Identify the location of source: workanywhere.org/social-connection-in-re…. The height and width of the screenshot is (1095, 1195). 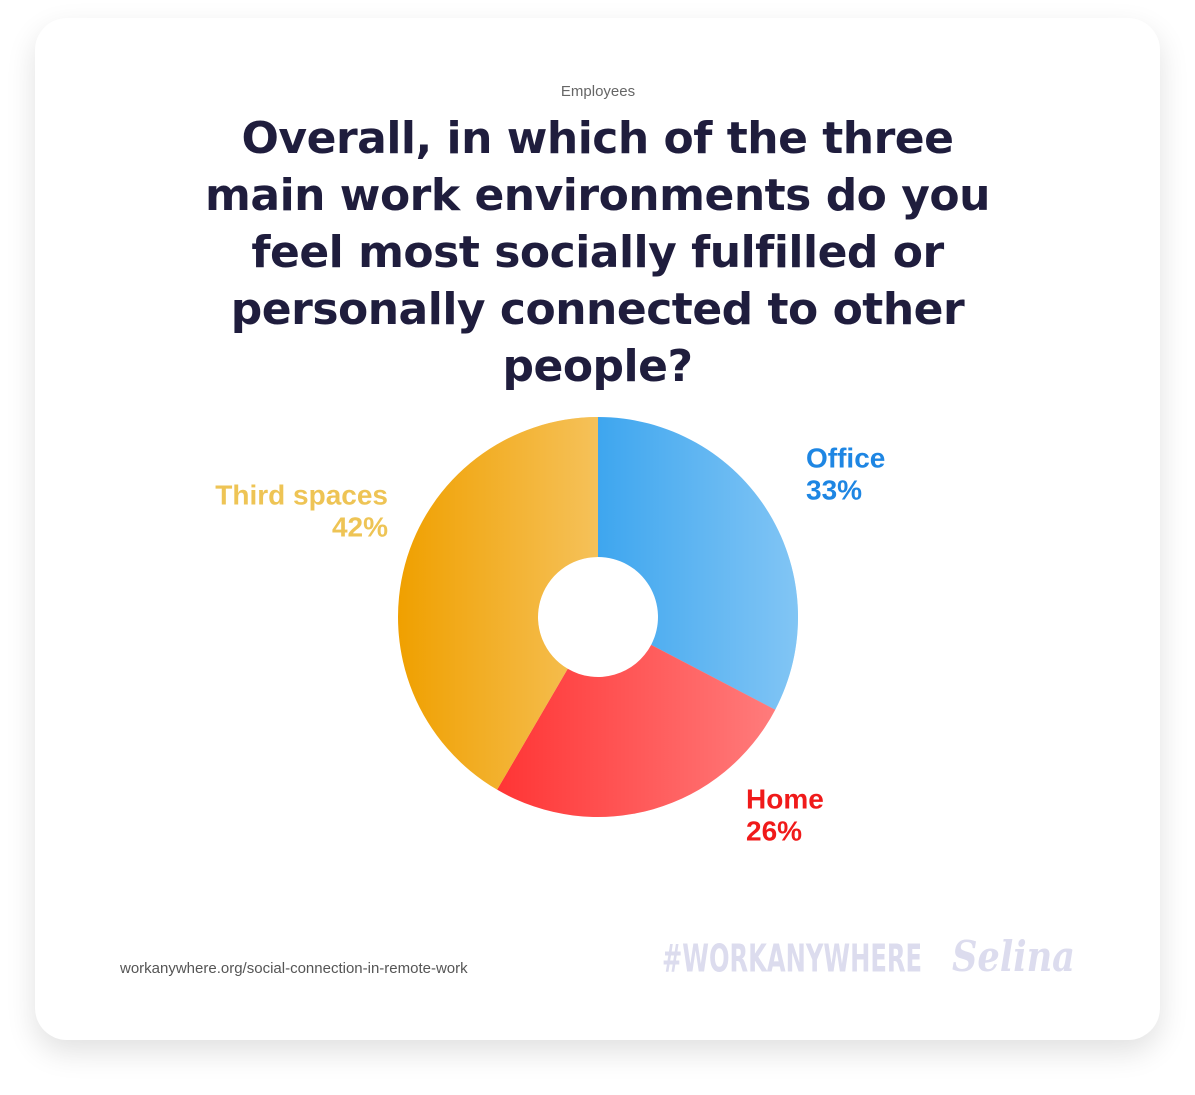
(293, 968).